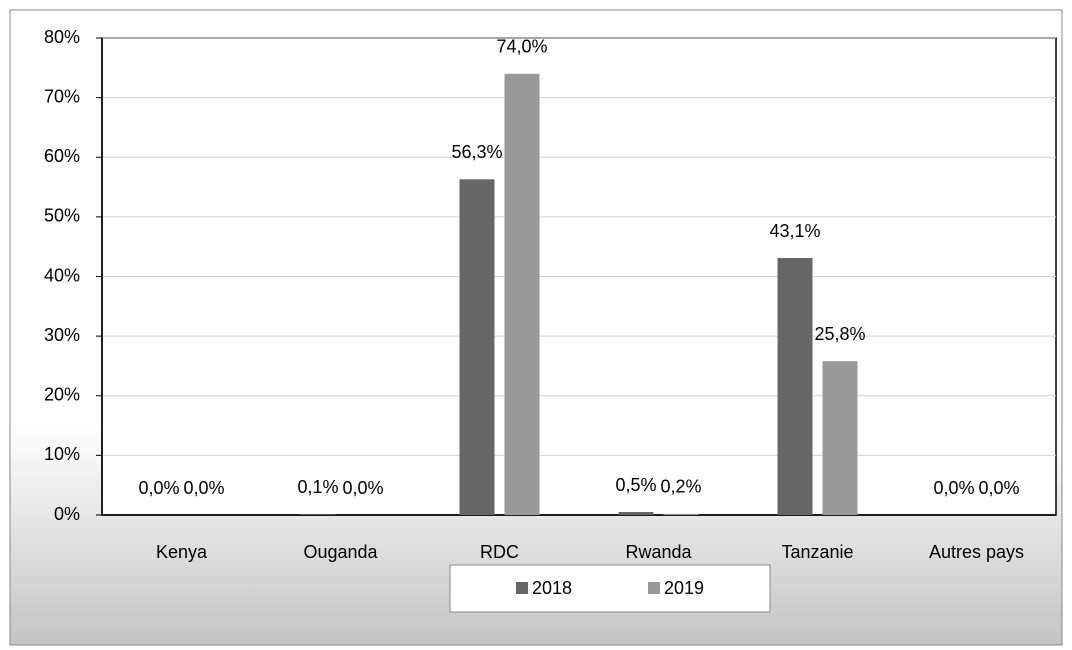 The width and height of the screenshot is (1072, 650). I want to click on y-tick-label: 70%, so click(62, 96).